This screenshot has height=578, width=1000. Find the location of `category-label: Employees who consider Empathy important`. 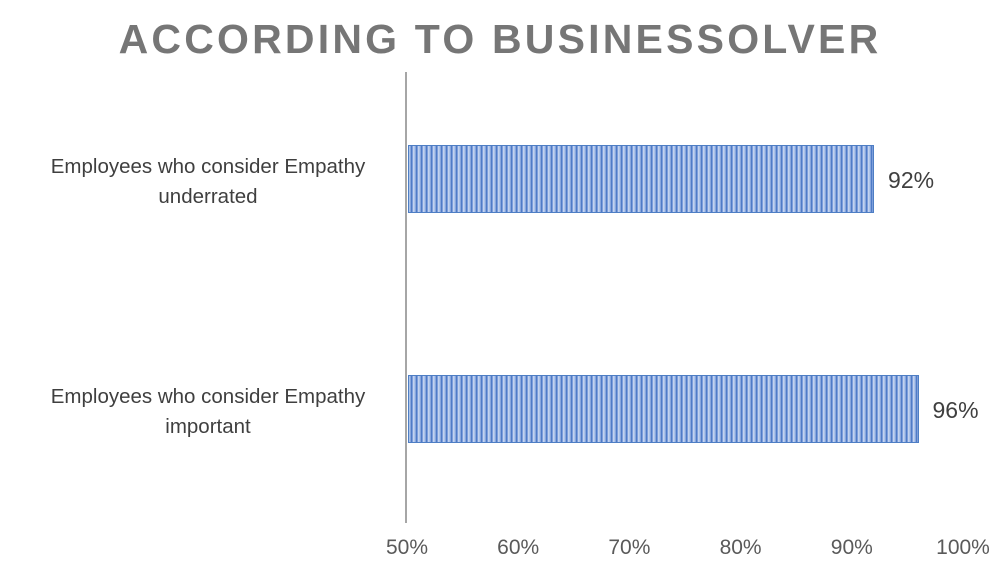

category-label: Employees who consider Empathy important is located at coordinates (208, 412).